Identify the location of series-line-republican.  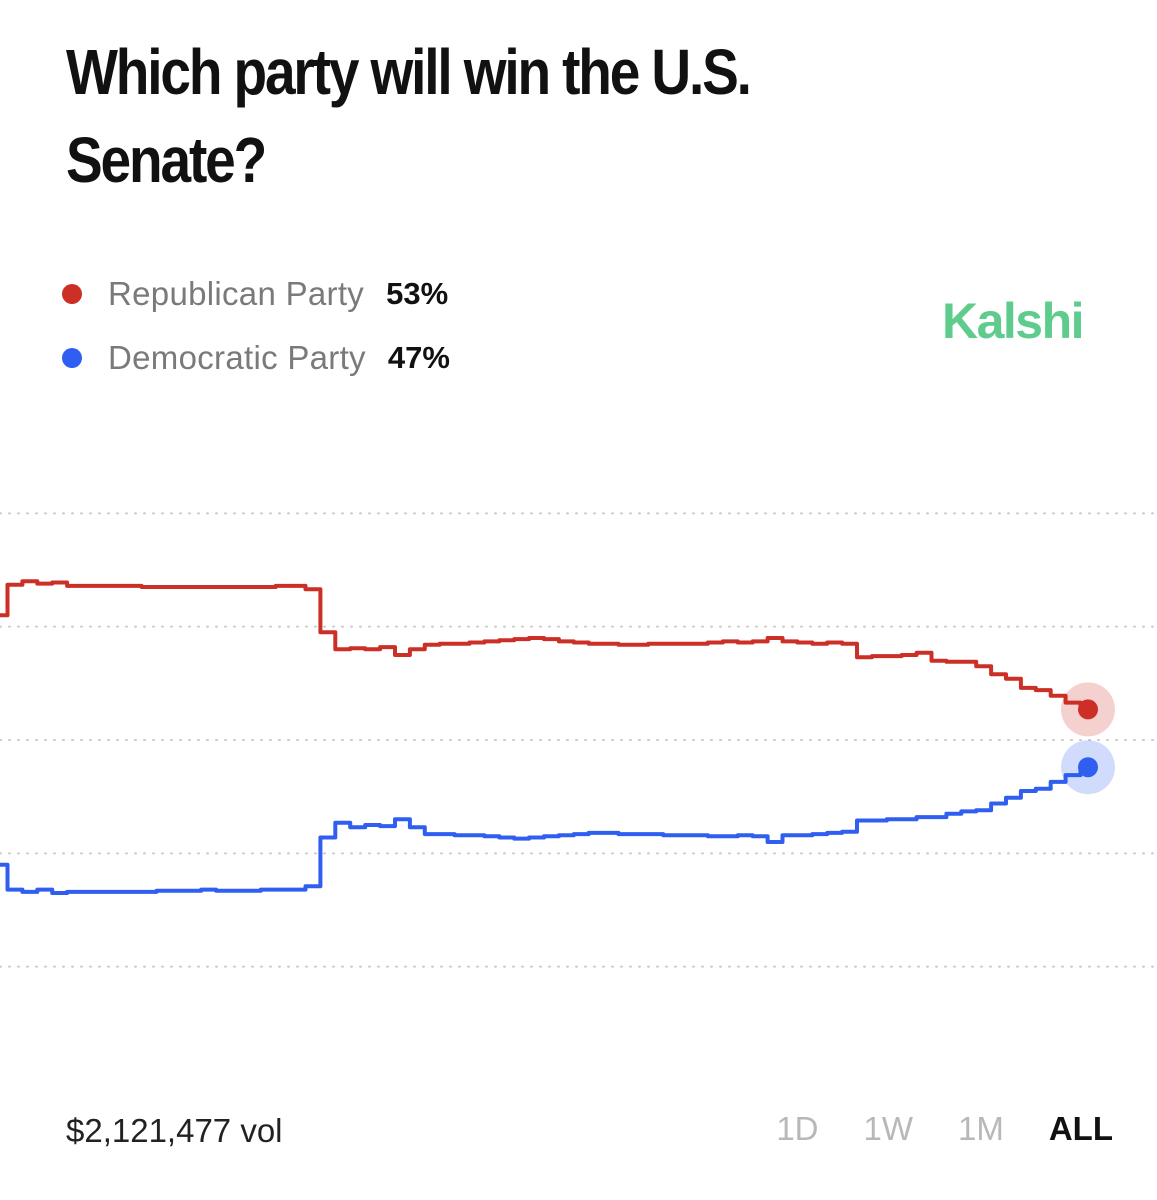
(544, 645).